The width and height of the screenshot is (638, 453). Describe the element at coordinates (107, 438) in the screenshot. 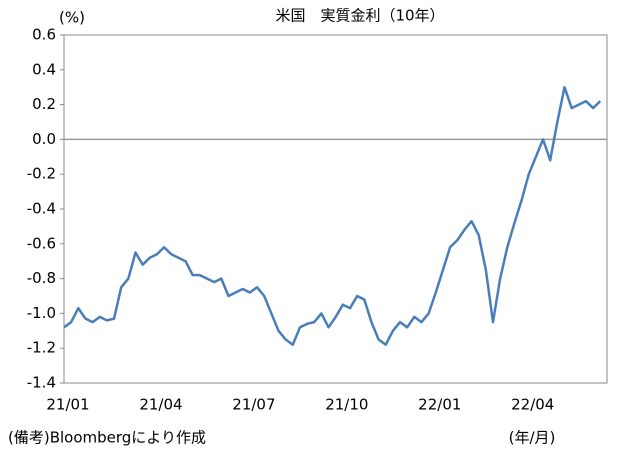

I see `note: (備考)Bloombergにより作成` at that location.